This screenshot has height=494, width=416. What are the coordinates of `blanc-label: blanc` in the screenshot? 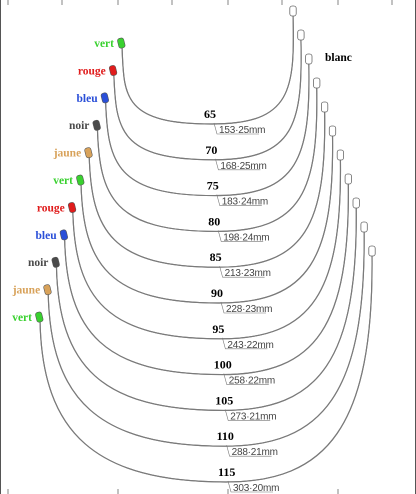 It's located at (338, 58).